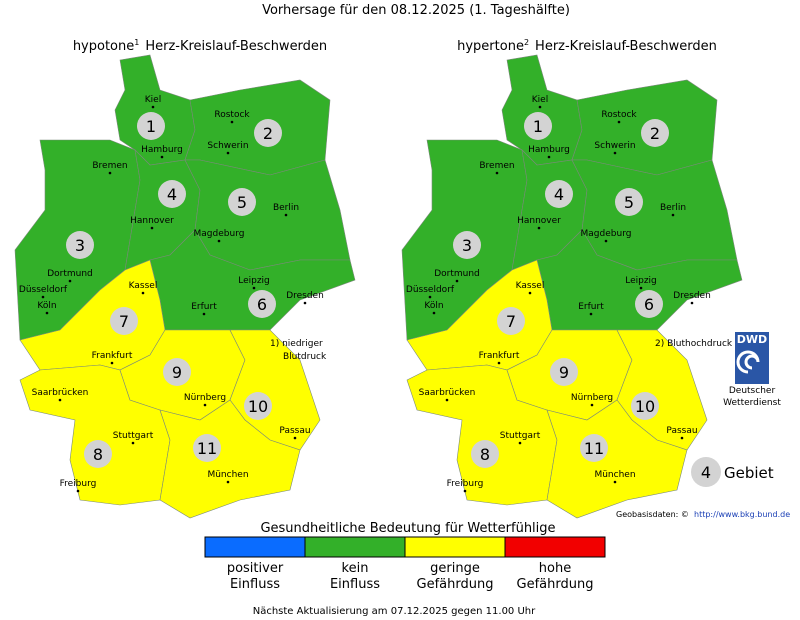 This screenshot has height=620, width=800. I want to click on map-title-sup: 2, so click(526, 42).